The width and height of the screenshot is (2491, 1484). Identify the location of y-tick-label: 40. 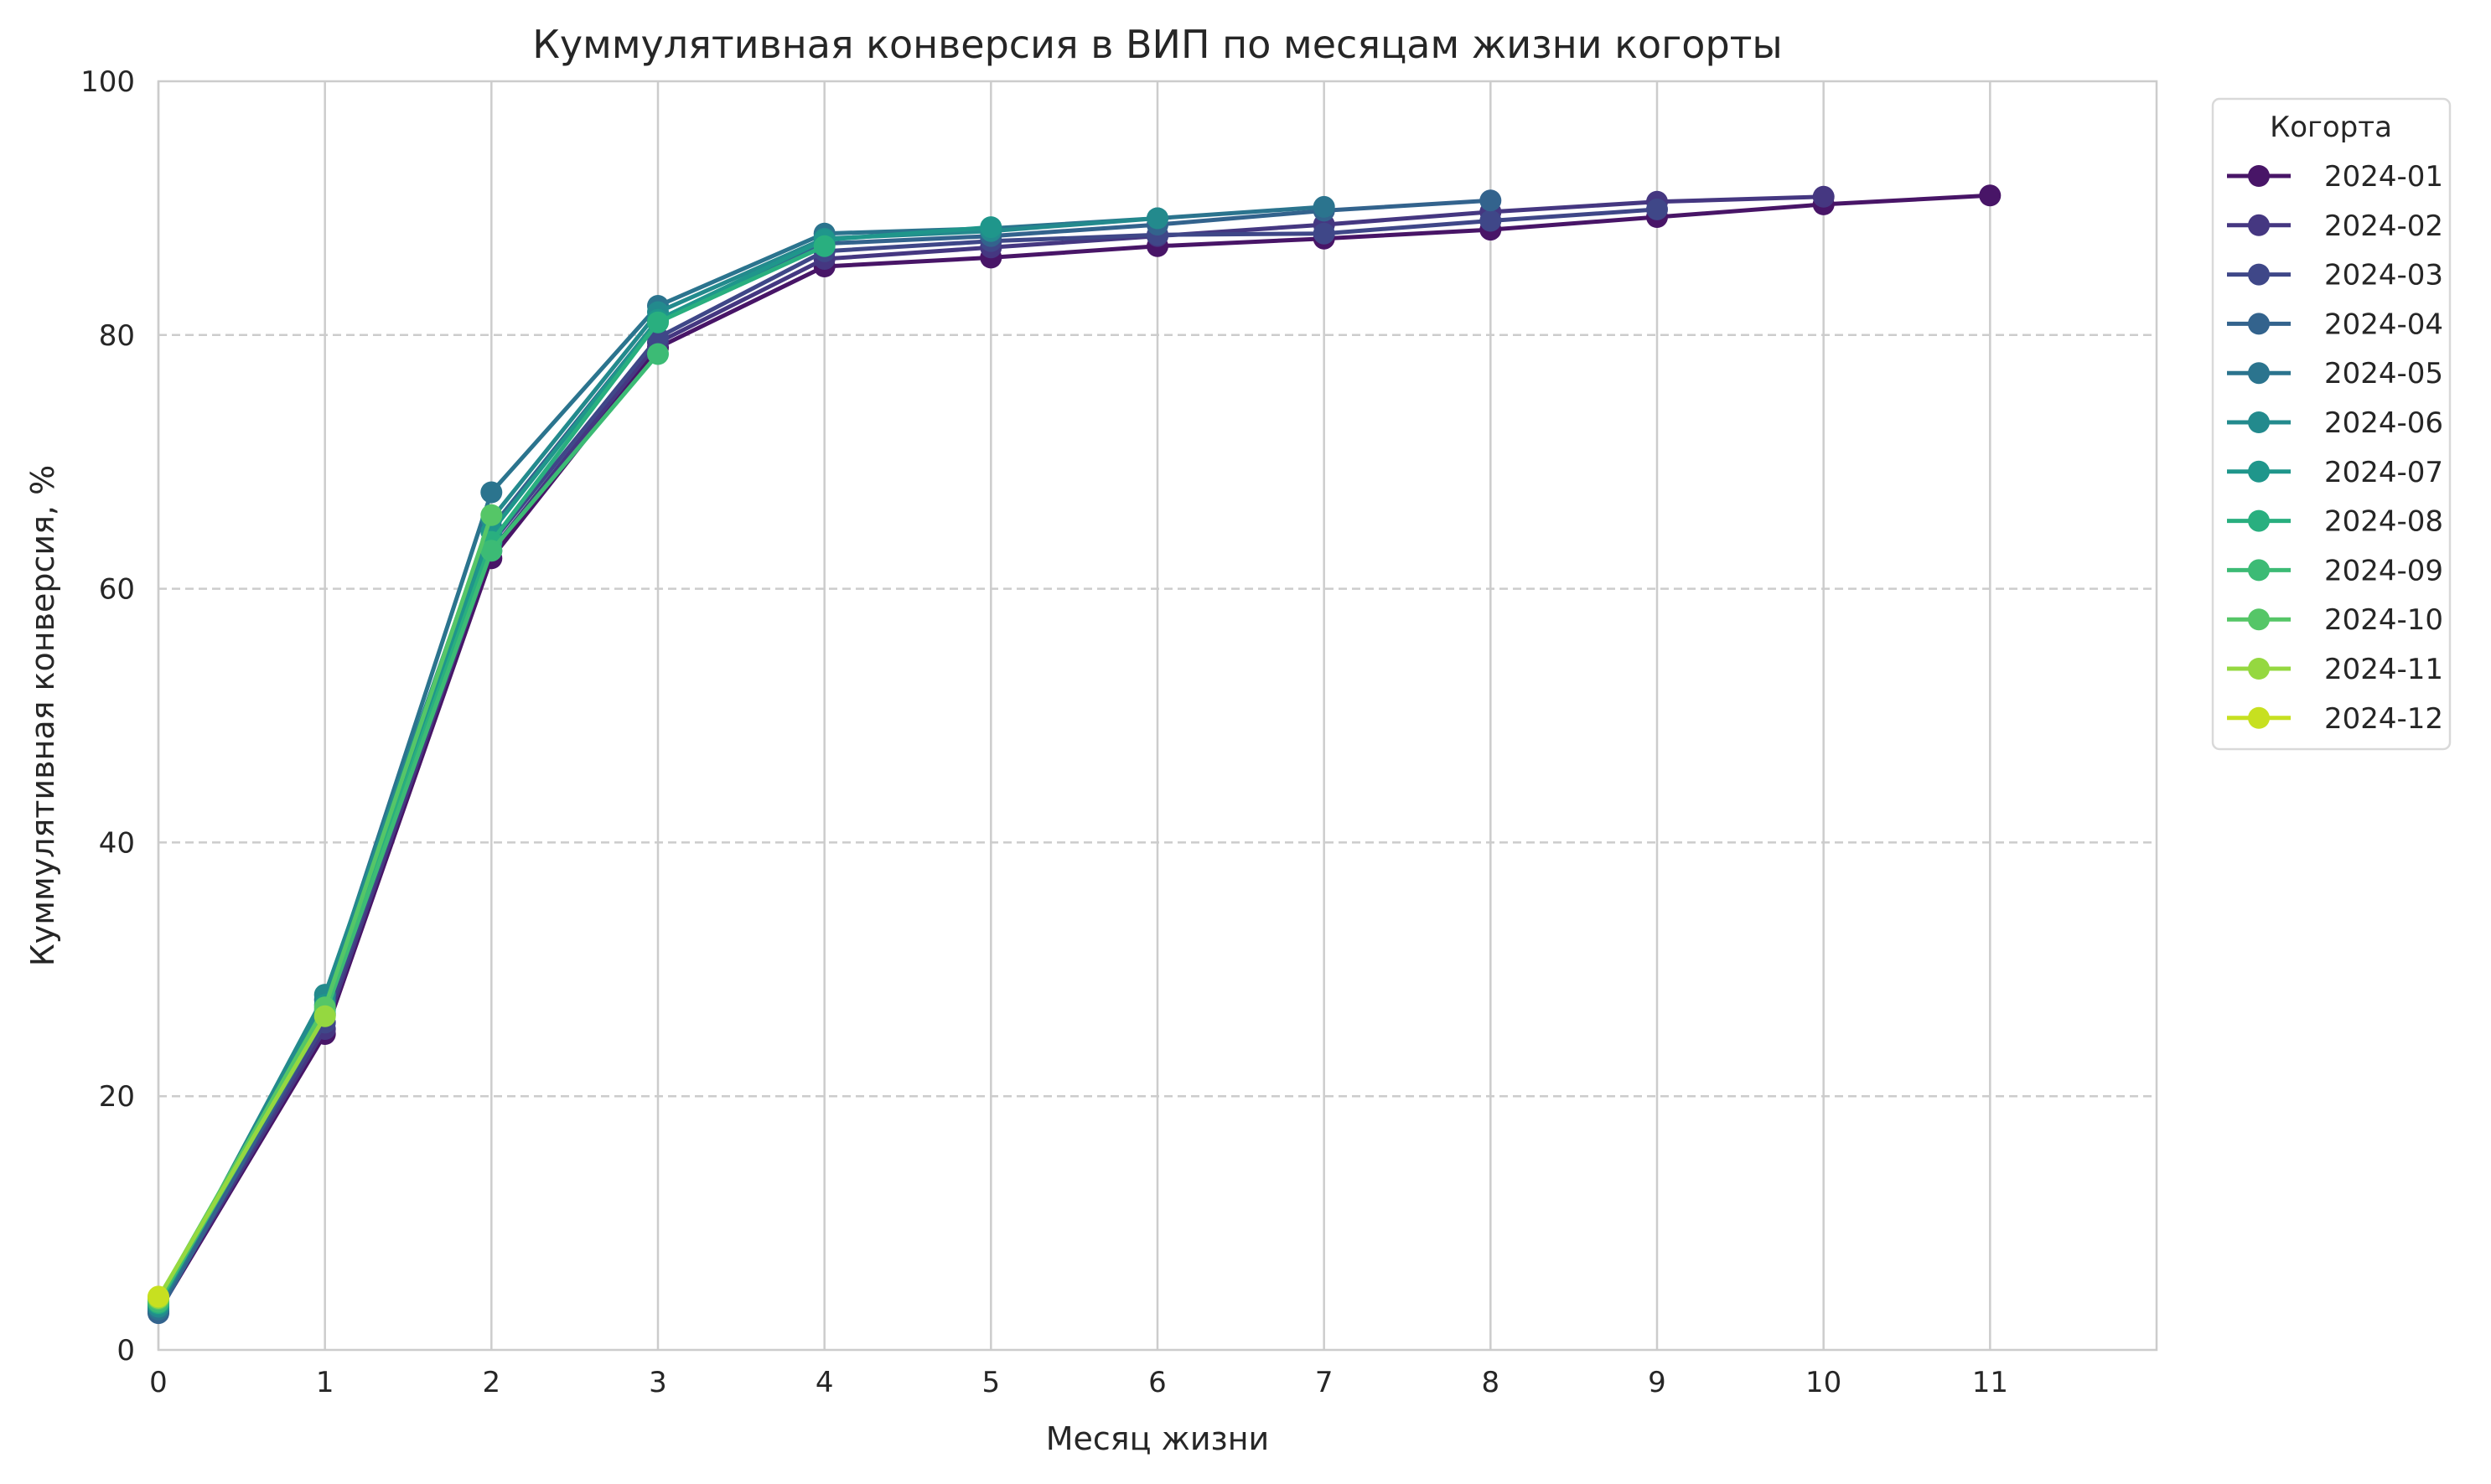
(117, 843).